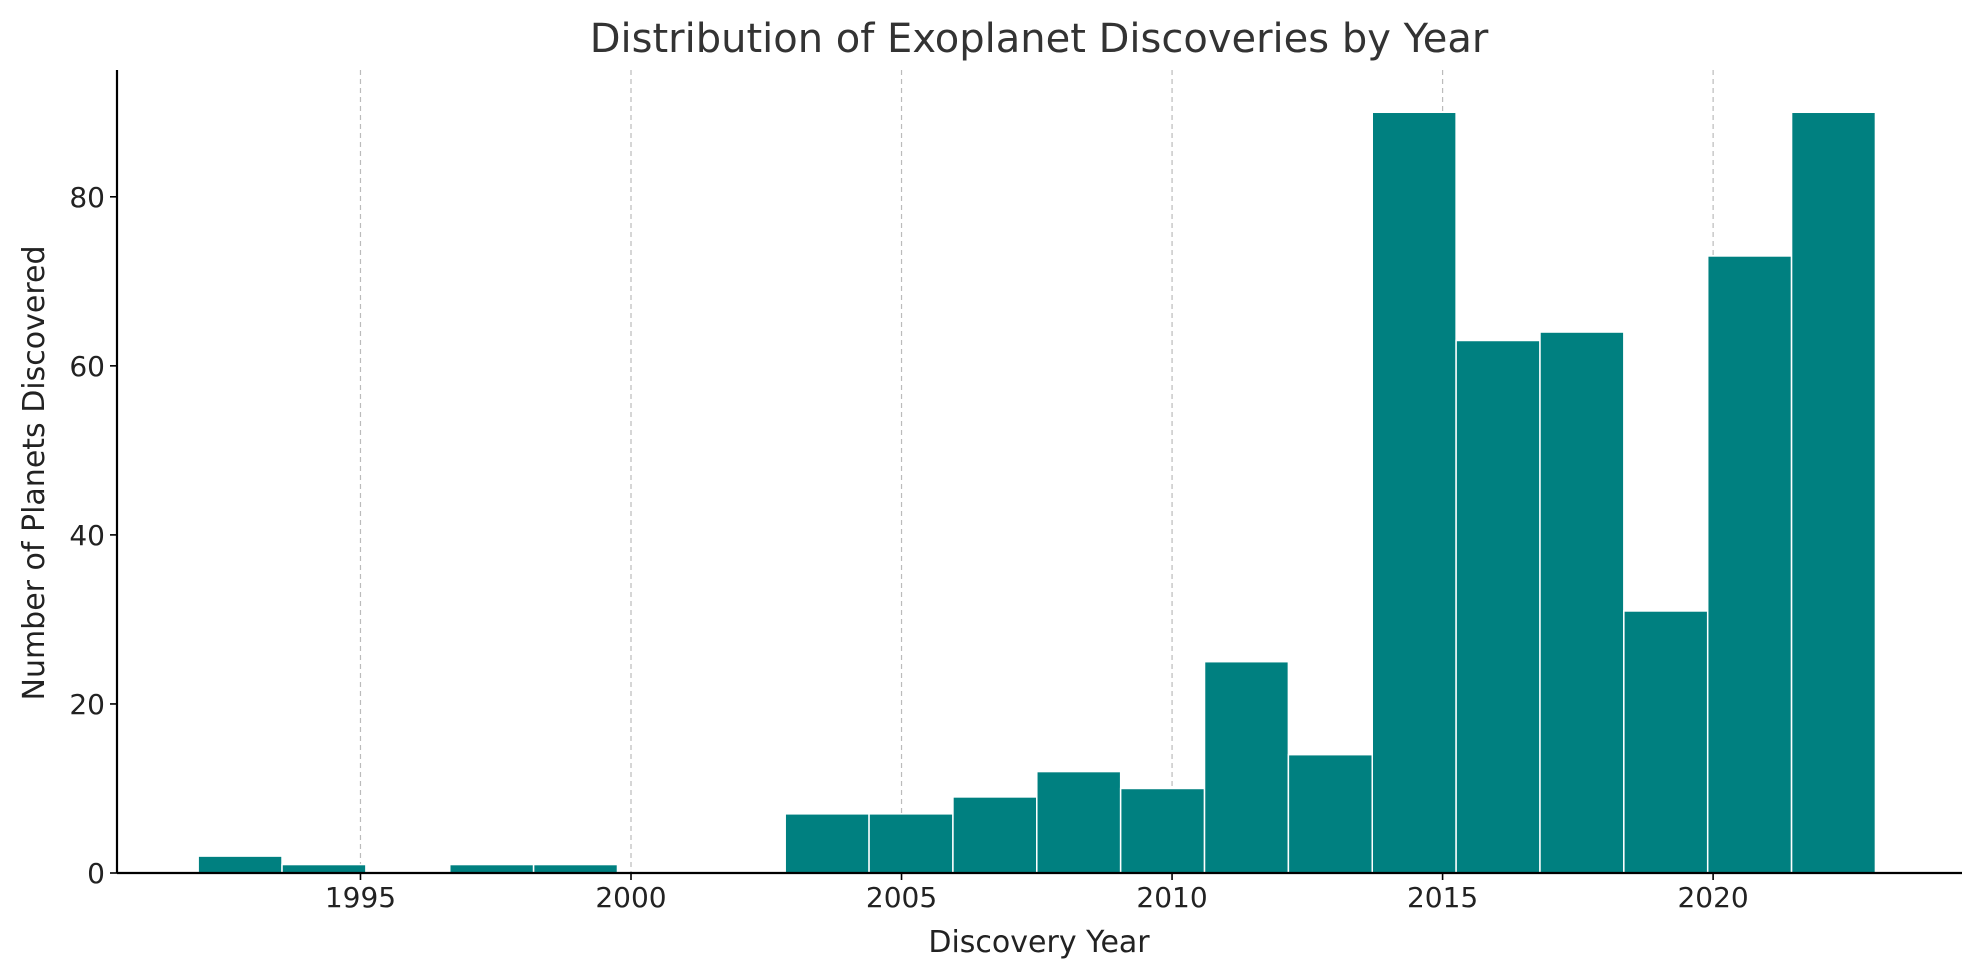  I want to click on x-tick-label: 2015, so click(1442, 897).